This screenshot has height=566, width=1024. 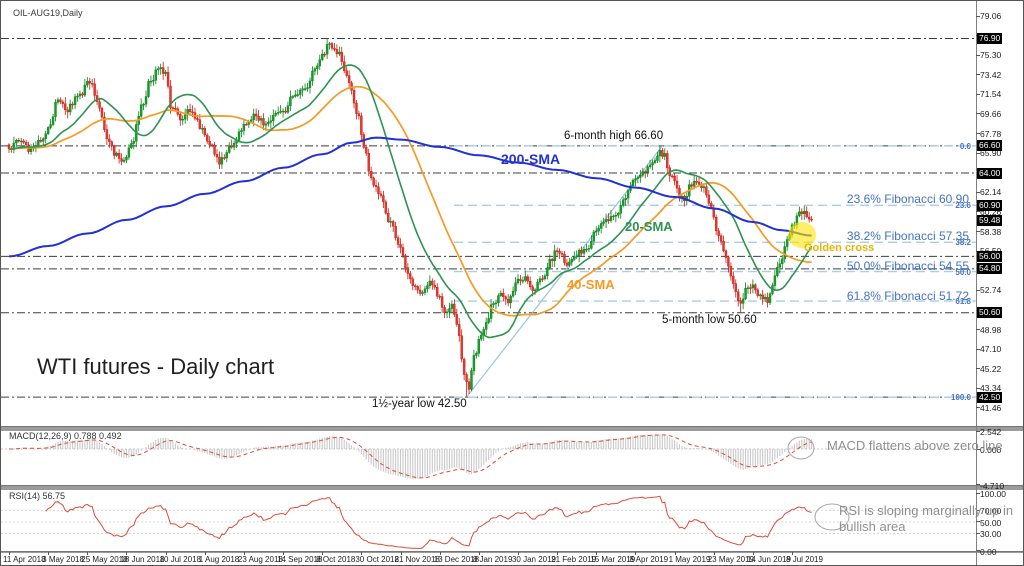 I want to click on fib-axis-label: 0.0, so click(x=965, y=146).